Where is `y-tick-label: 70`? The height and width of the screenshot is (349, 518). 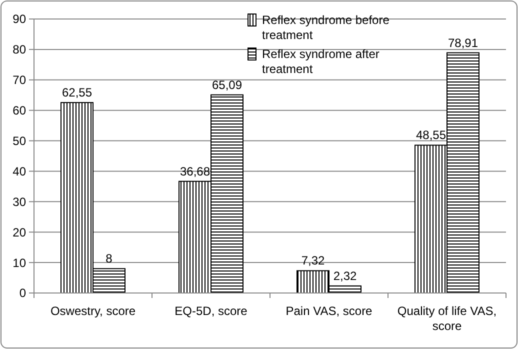 y-tick-label: 70 is located at coordinates (19, 80).